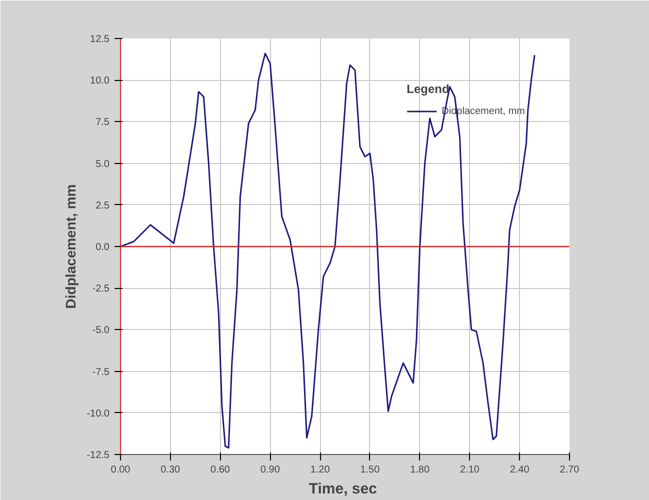 The height and width of the screenshot is (500, 649). I want to click on y-tick-label: -7.5, so click(101, 372).